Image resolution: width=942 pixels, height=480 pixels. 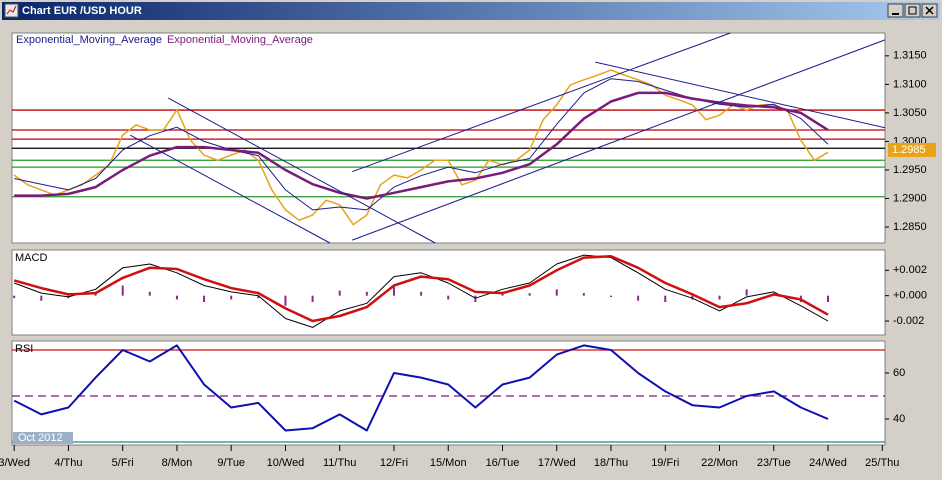 I want to click on x-tick-label: 8/Mon, so click(x=177, y=463).